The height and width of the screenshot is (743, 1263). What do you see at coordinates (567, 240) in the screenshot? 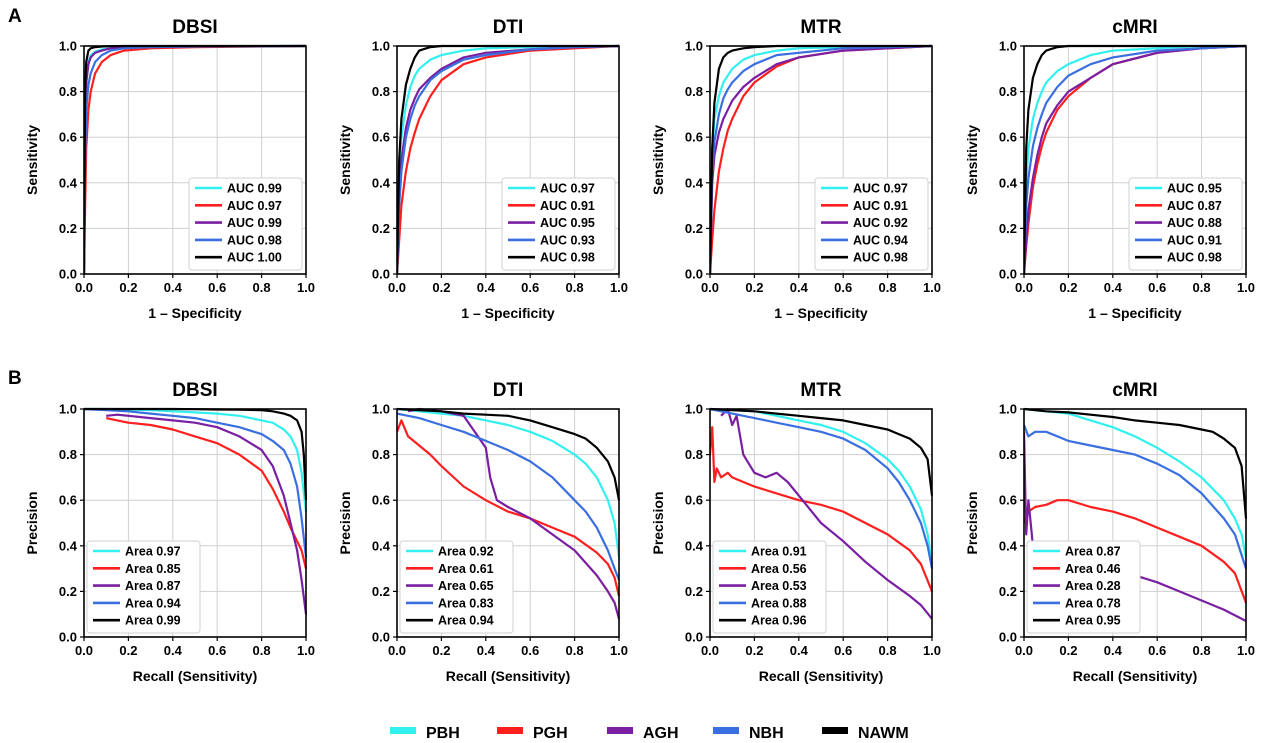
I see `legend-label-nbh: AUC 0.93` at bounding box center [567, 240].